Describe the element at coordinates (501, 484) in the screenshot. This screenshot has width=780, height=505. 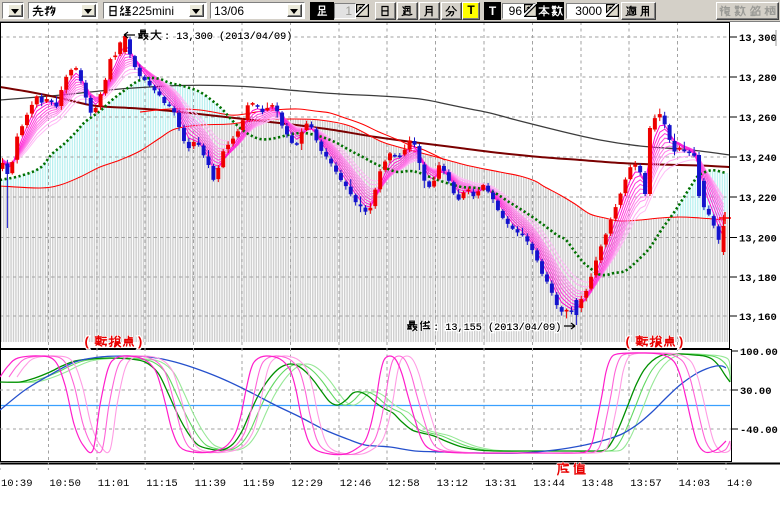
I see `svg-text: 13:31` at that location.